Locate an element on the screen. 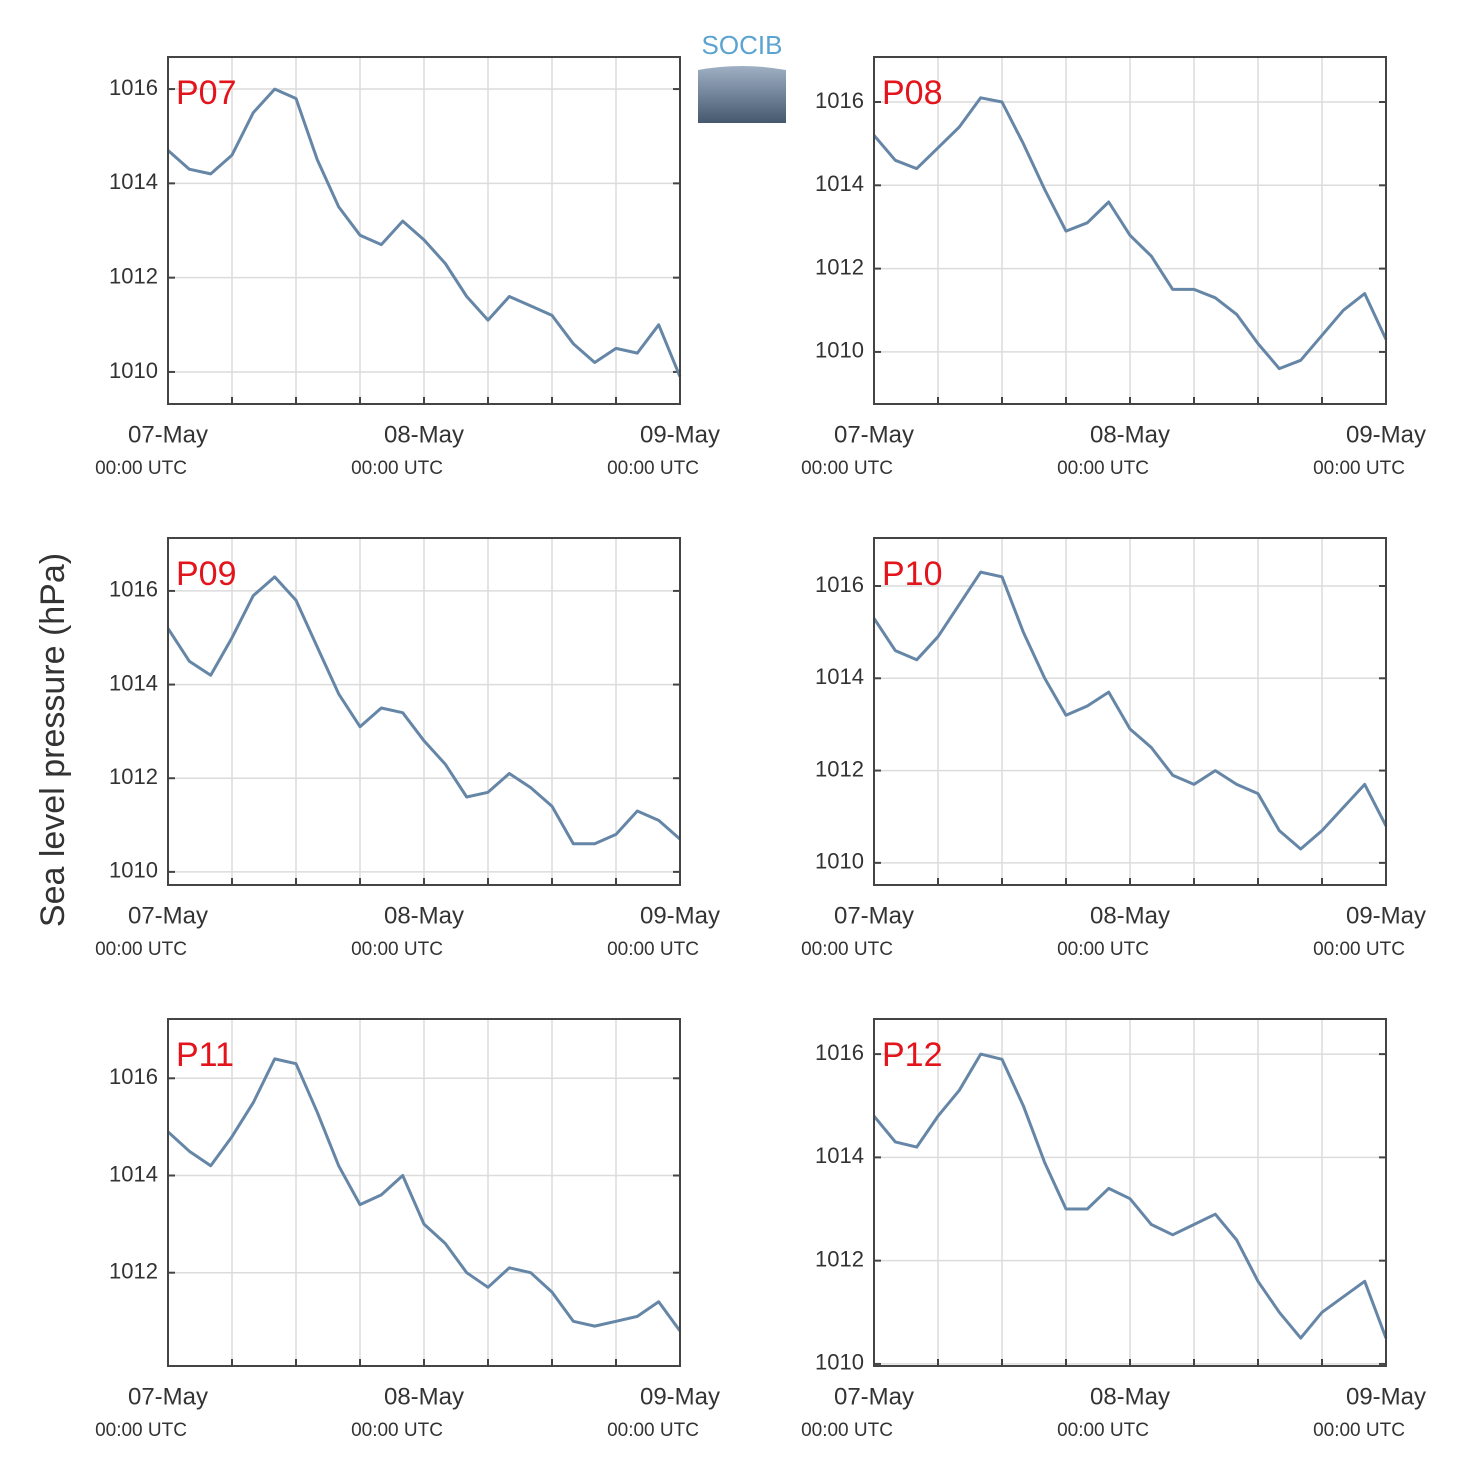  chart-title: P10 is located at coordinates (912, 574).